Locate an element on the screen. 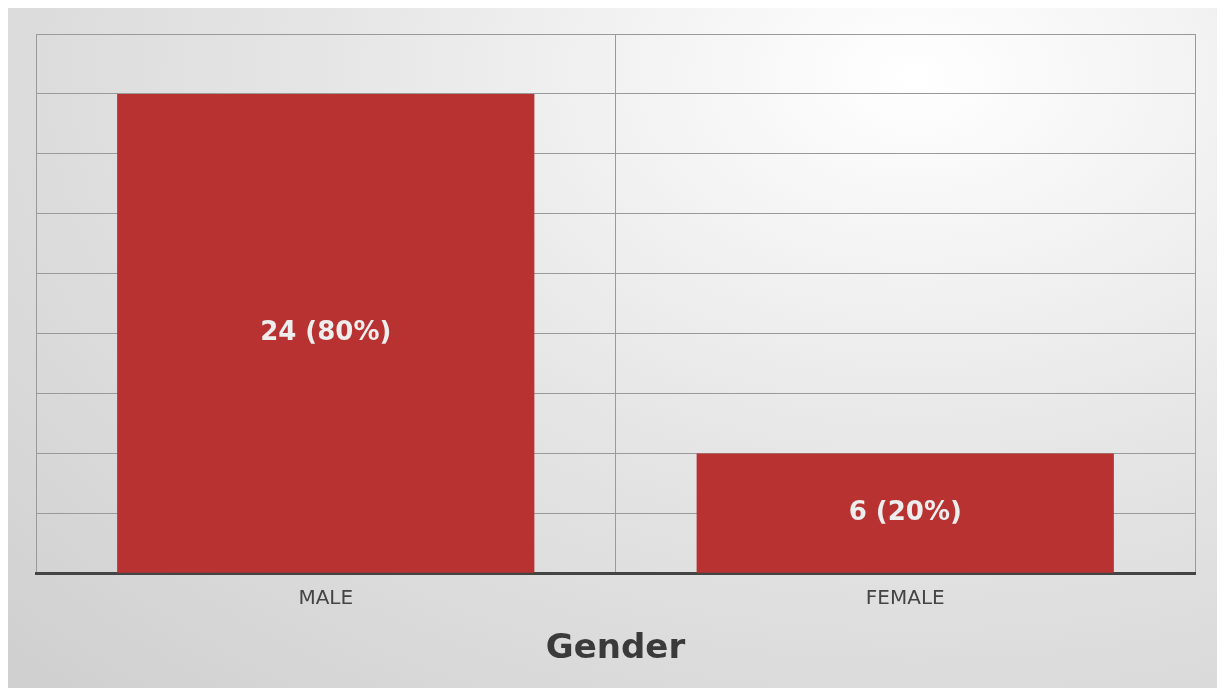 The width and height of the screenshot is (1225, 696). data-label: 24 (80%) is located at coordinates (326, 331).